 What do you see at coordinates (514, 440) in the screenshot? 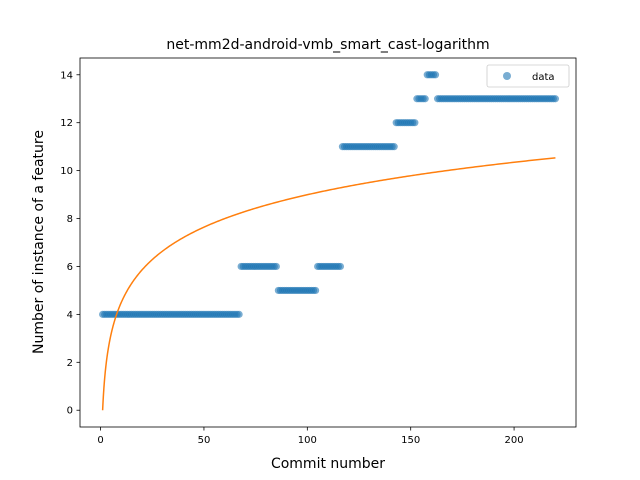
I see `x-tick-label: 200` at bounding box center [514, 440].